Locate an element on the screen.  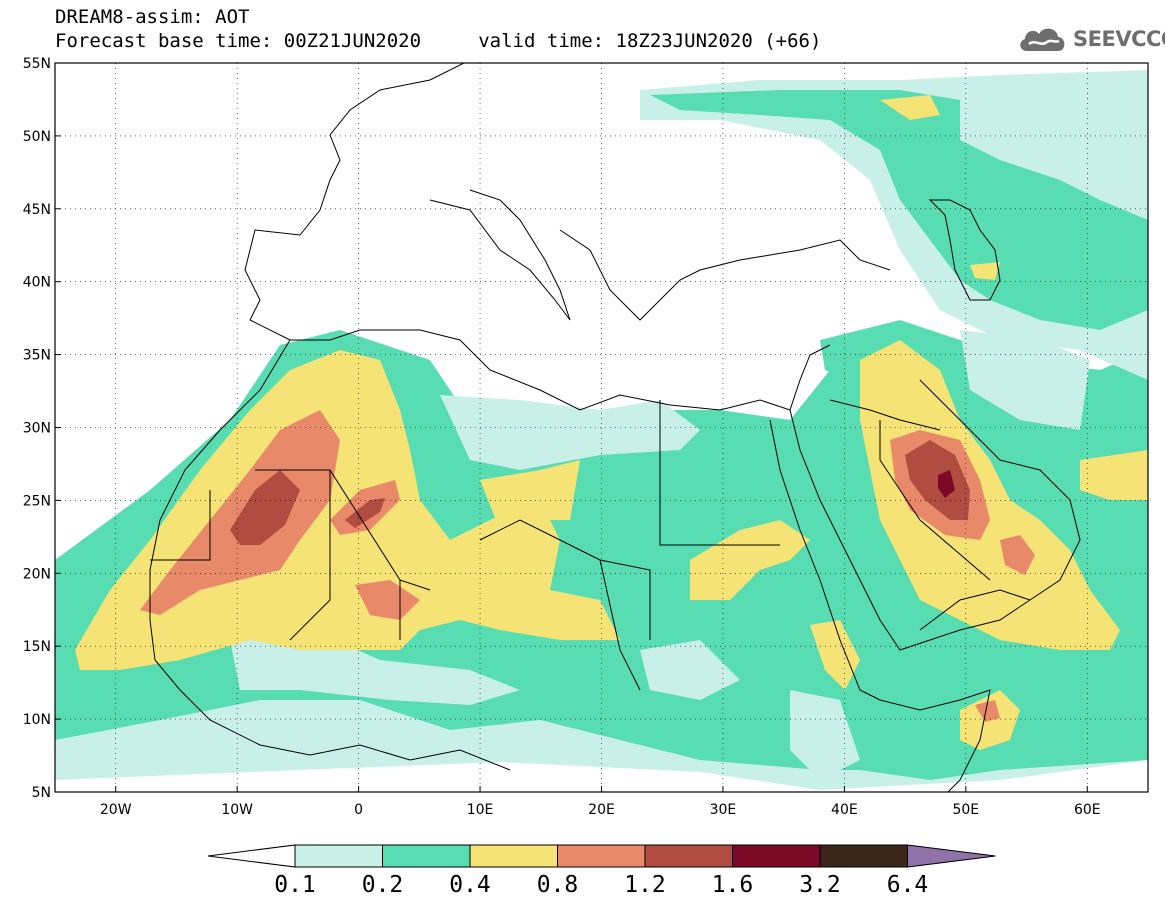
aot-band-0.4-0.8-arabia is located at coordinates (990, 495).